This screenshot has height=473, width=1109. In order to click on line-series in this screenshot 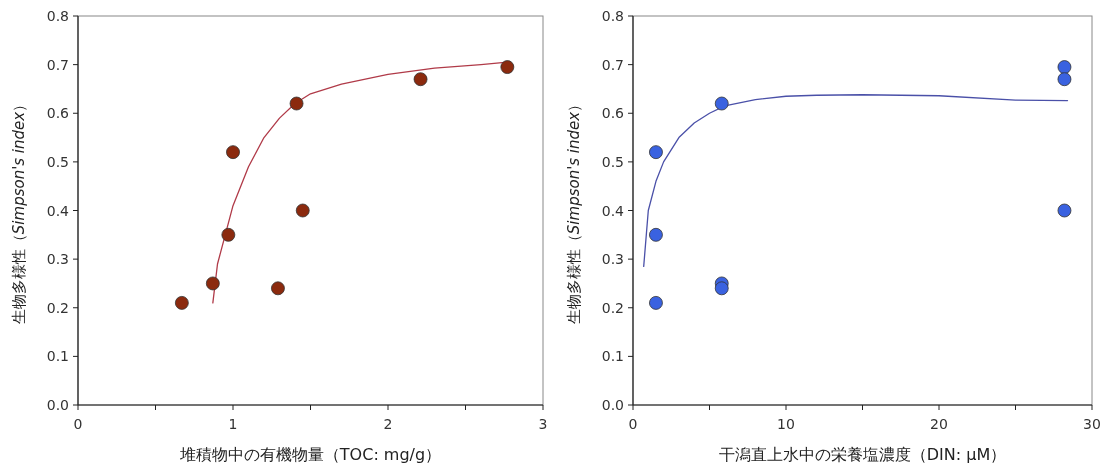, I will do `click(856, 181)`.